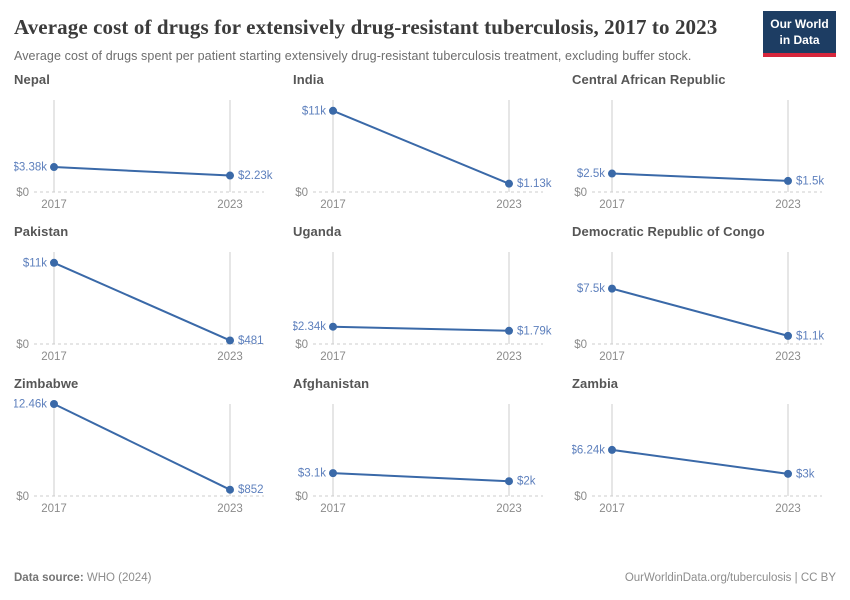 The image size is (850, 600). I want to click on value-label-2023: $1.1k, so click(810, 336).